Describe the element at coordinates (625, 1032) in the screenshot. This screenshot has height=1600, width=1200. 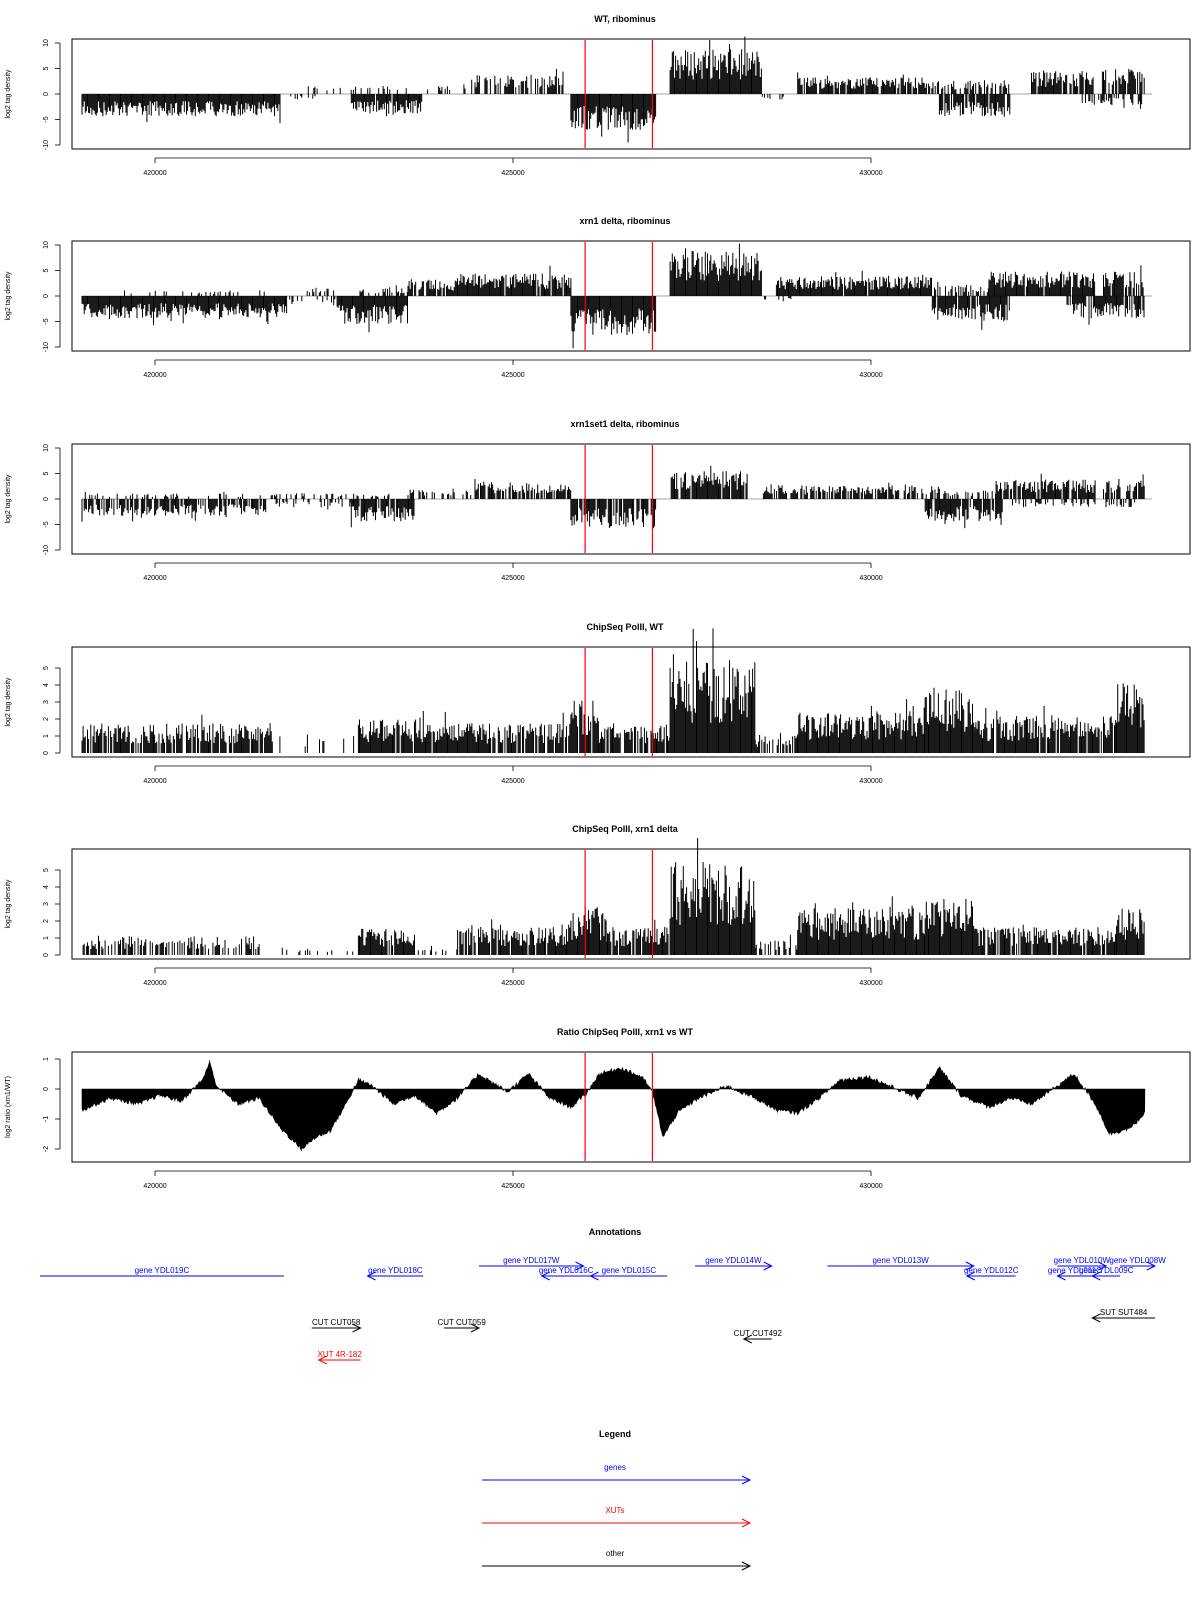
I see `panel-title: Ratio ChipSeq PolII, xrn1 vs WT` at that location.